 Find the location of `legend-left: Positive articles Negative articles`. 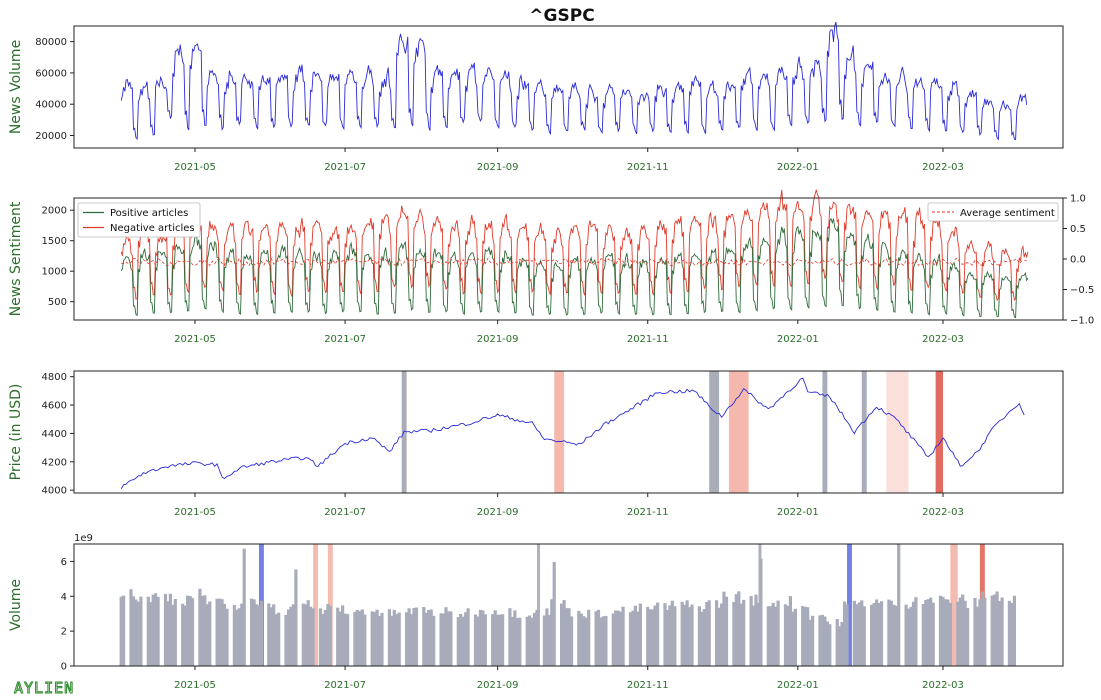

legend-left: Positive articles Negative articles is located at coordinates (139, 220).